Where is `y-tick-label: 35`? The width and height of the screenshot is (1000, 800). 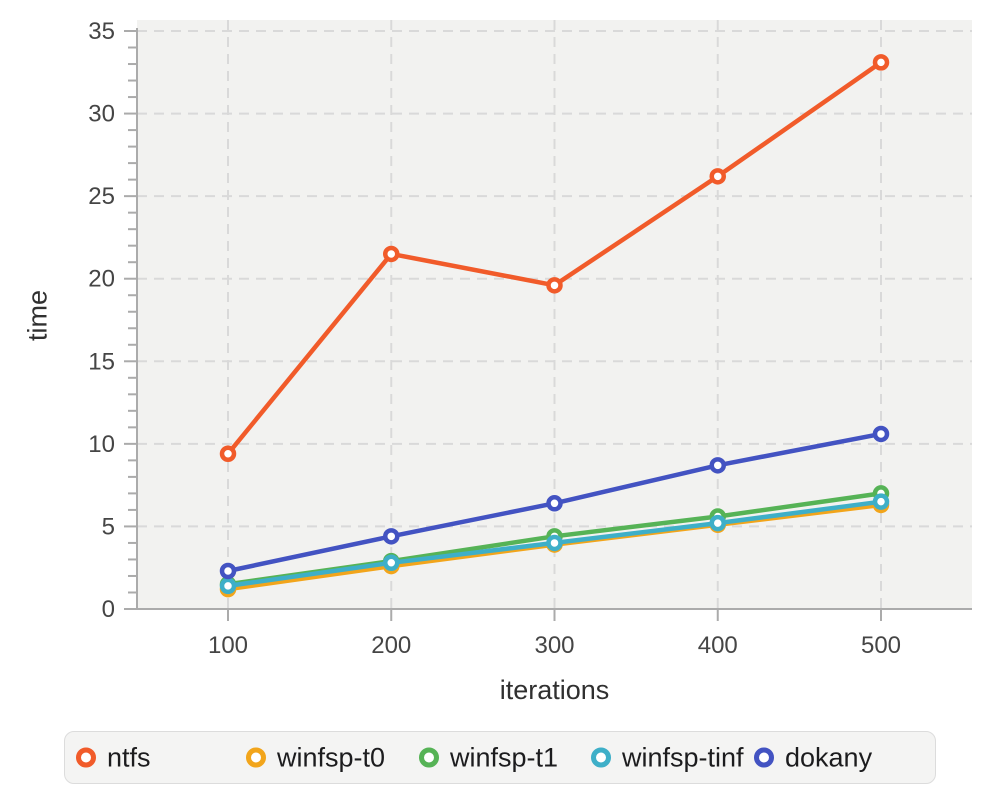 y-tick-label: 35 is located at coordinates (101, 31).